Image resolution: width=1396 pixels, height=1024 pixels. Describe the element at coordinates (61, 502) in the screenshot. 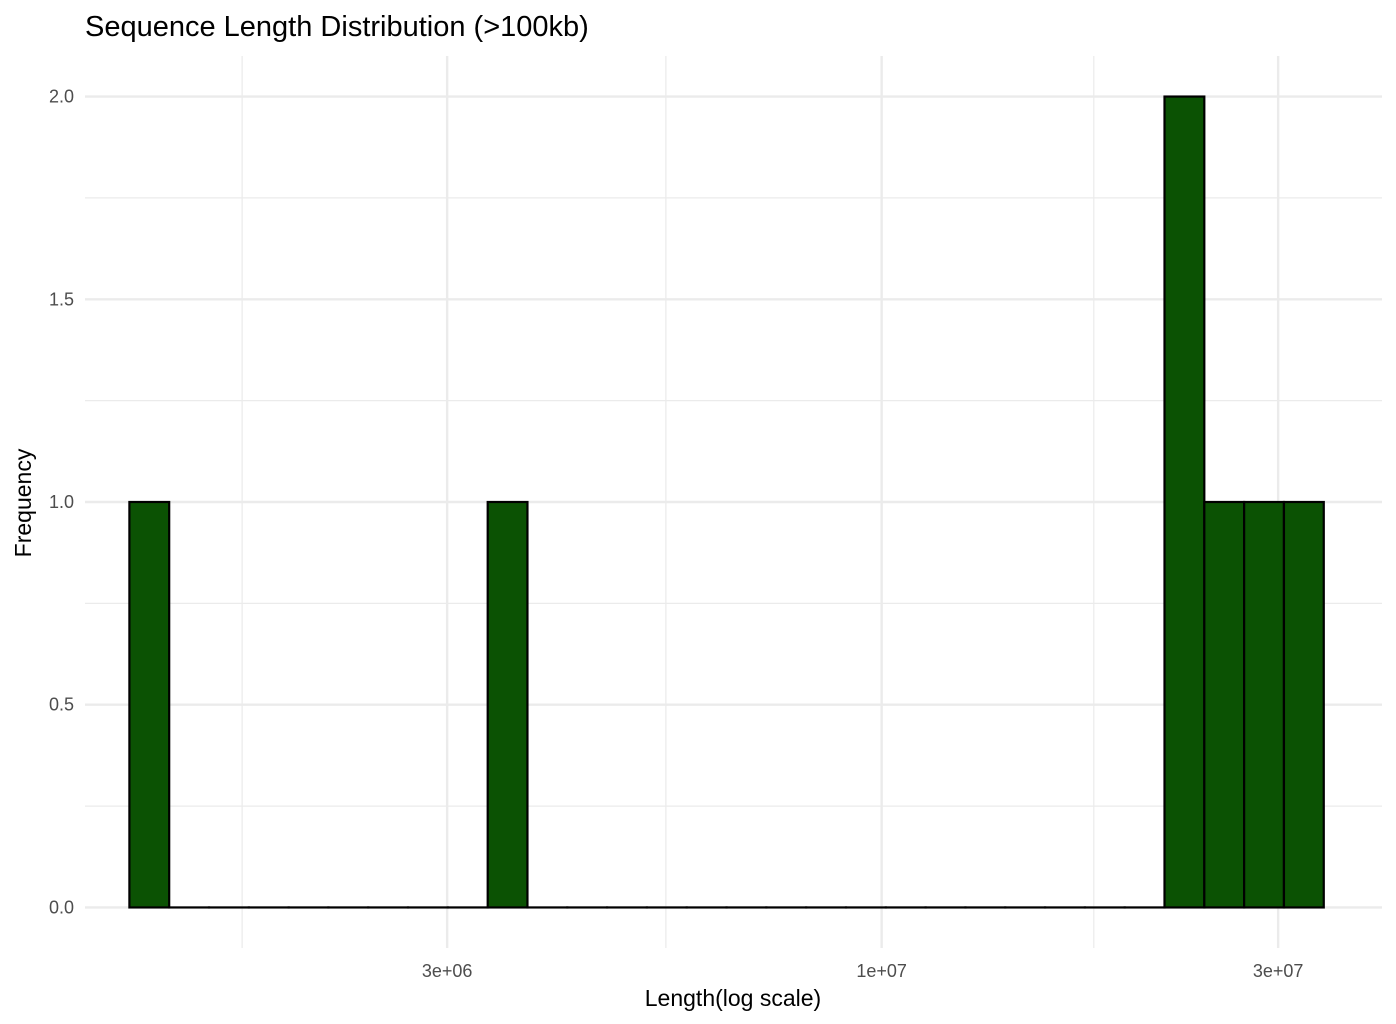

I see `y-tick-label: 1.0` at that location.